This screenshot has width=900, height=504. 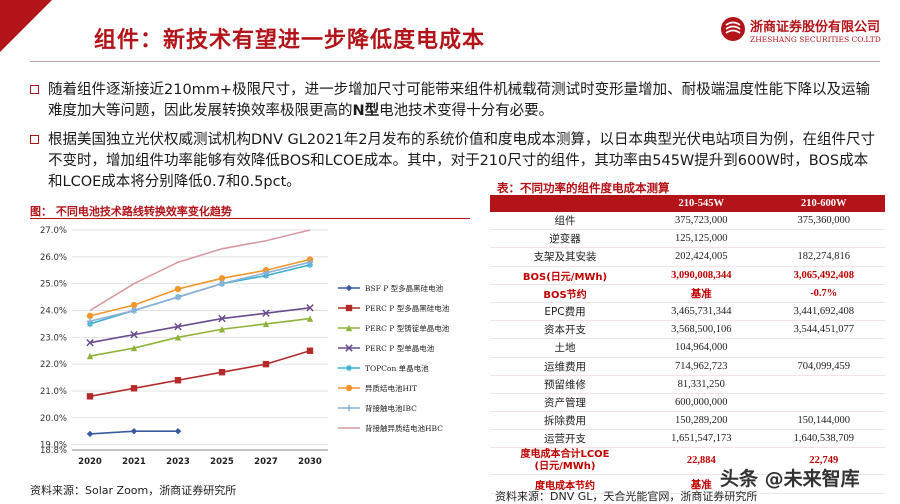 What do you see at coordinates (565, 239) in the screenshot?
I see `table-cell-label: 逆变器` at bounding box center [565, 239].